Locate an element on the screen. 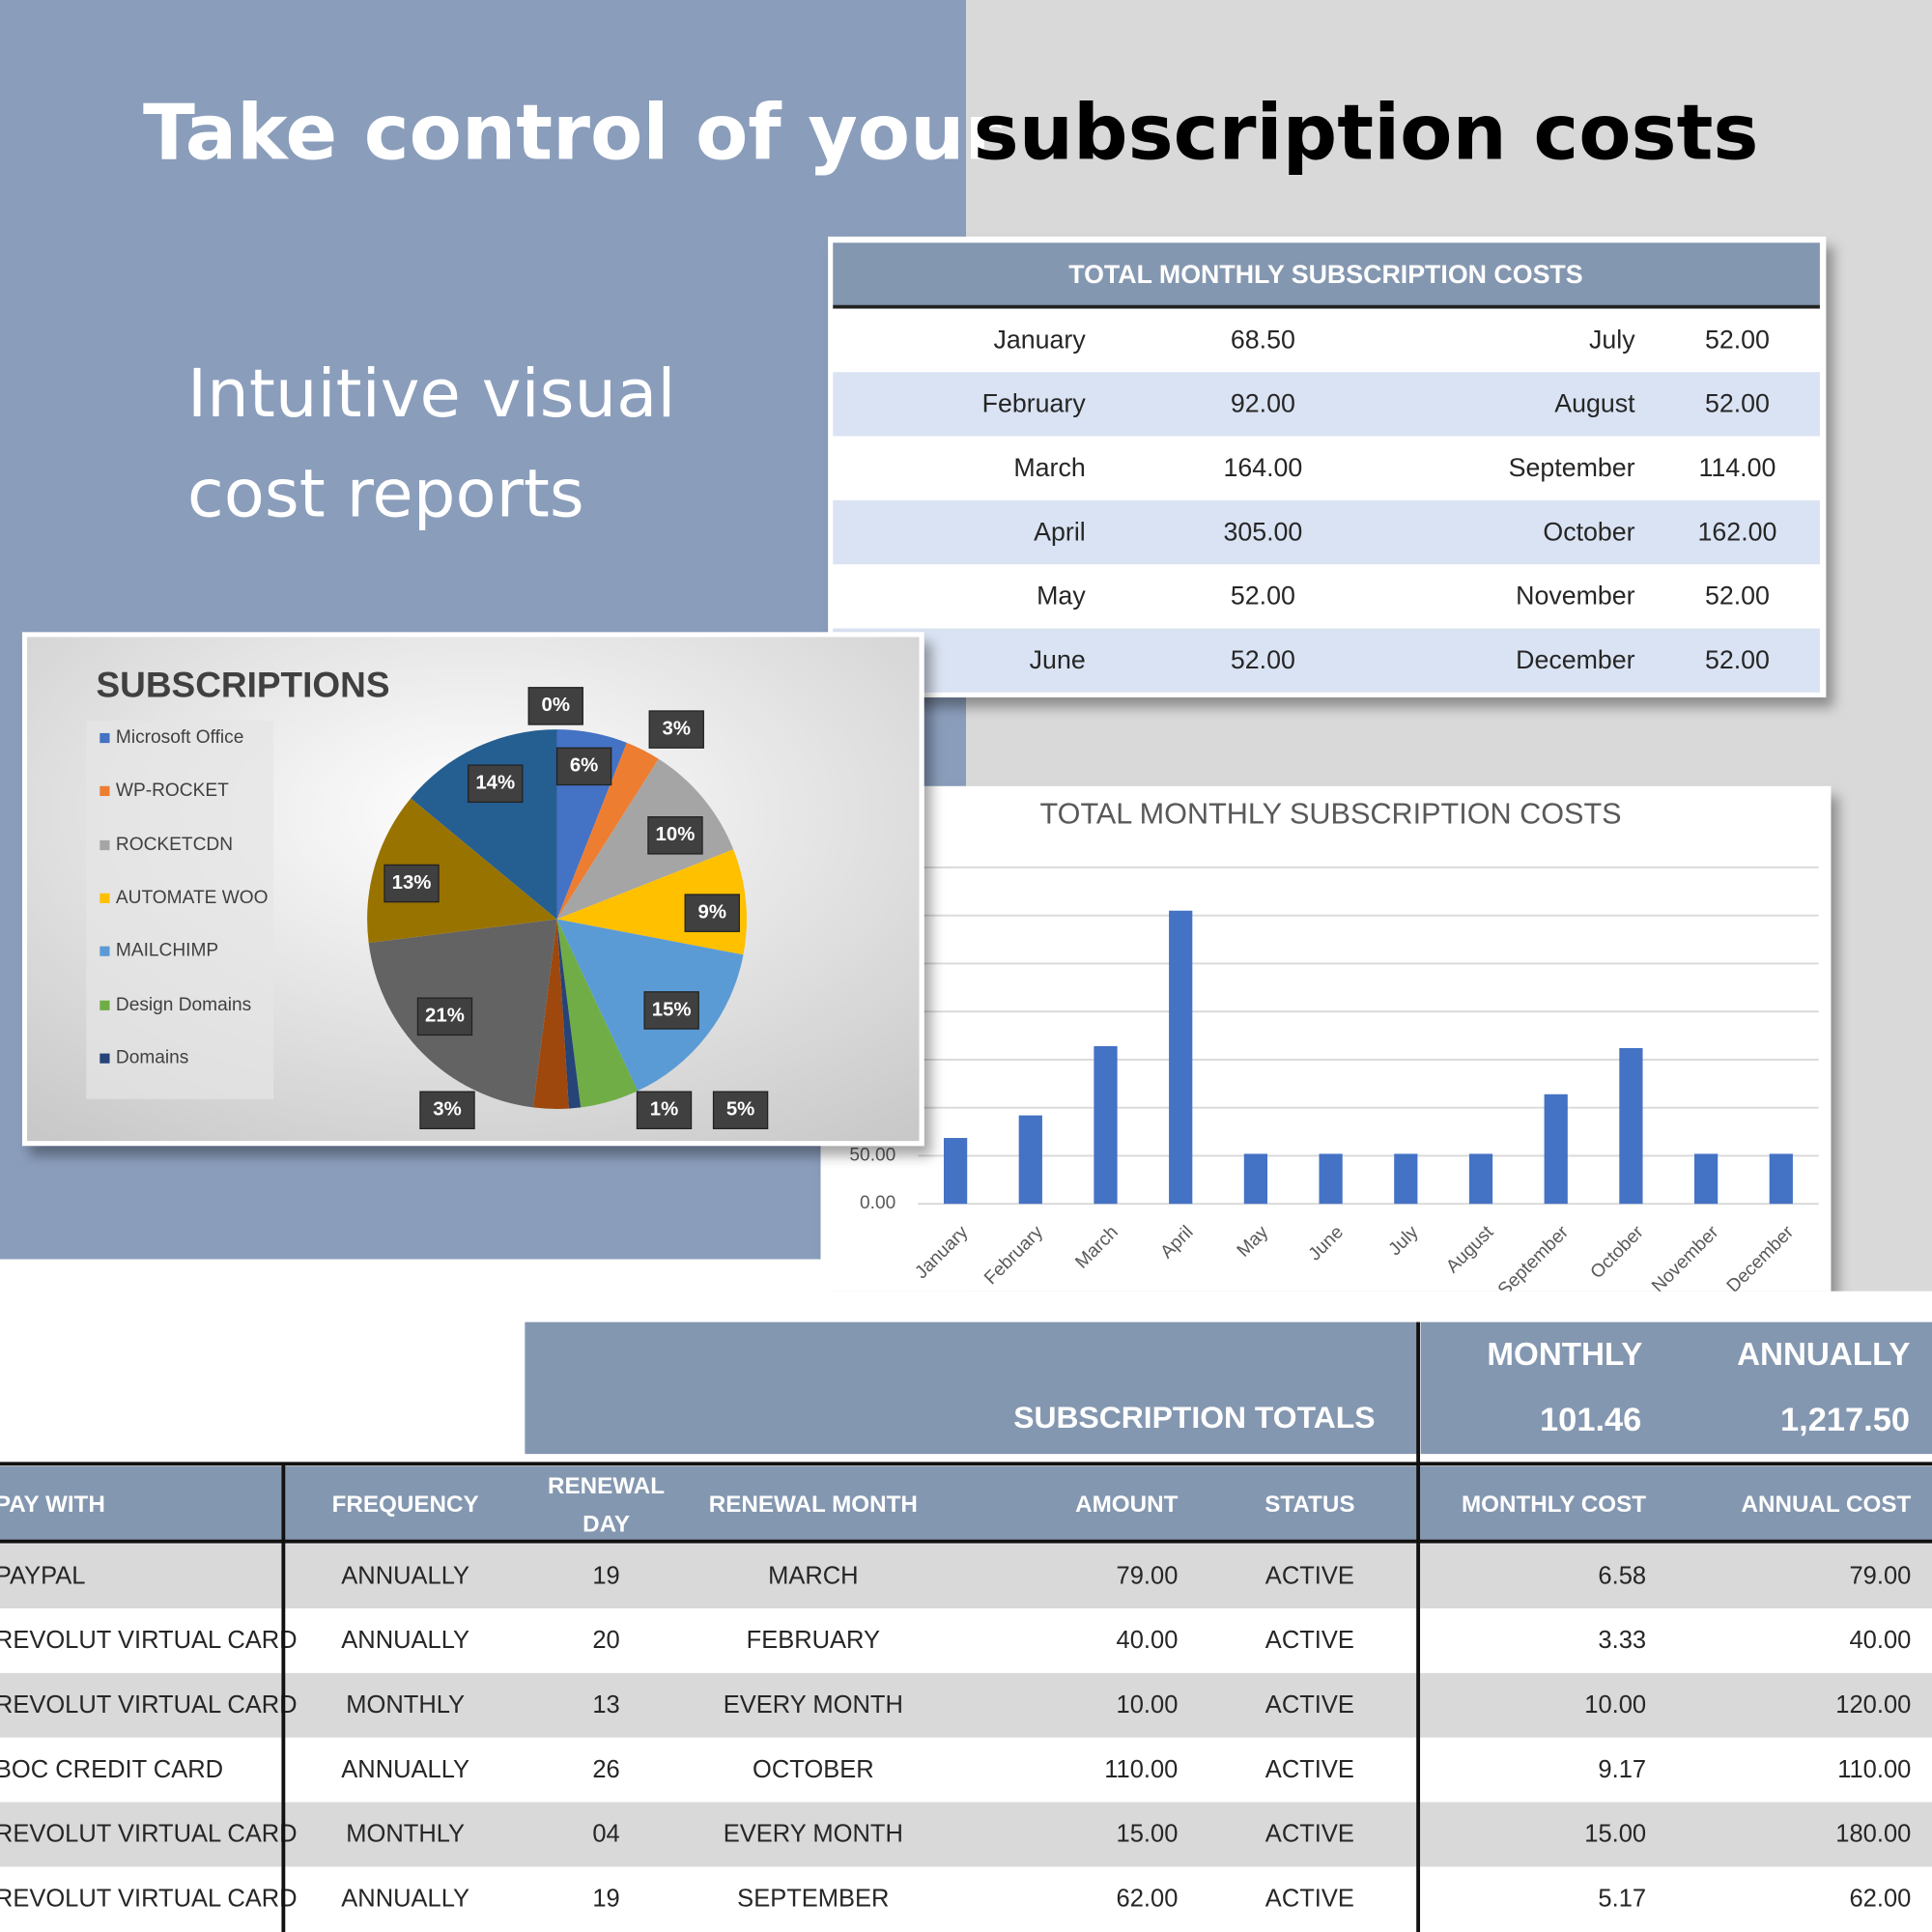 The height and width of the screenshot is (1932, 1932). legend-label: Microsoft Office is located at coordinates (180, 737).